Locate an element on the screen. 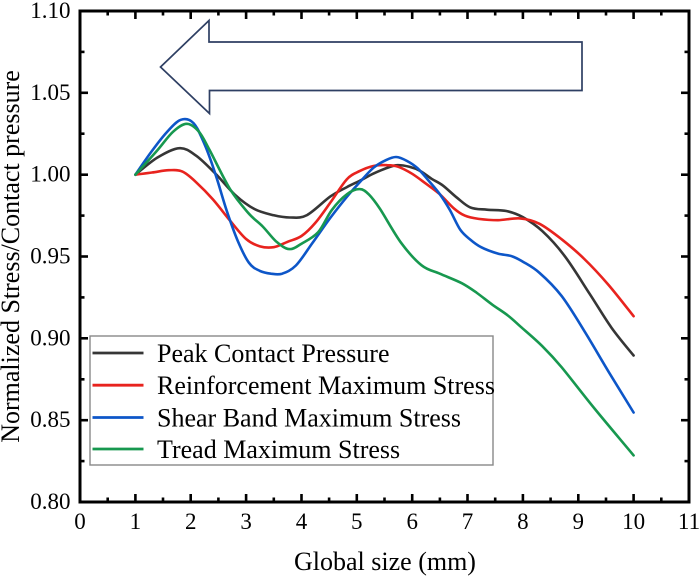 The width and height of the screenshot is (700, 582). svg-text: 1.00 is located at coordinates (50, 174).